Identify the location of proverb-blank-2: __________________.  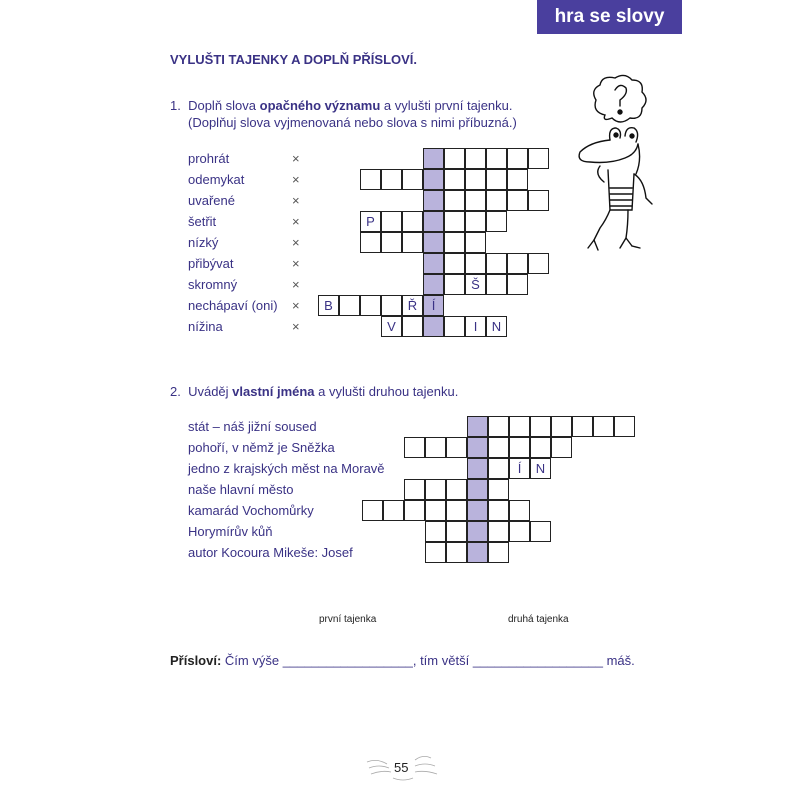
(537, 660).